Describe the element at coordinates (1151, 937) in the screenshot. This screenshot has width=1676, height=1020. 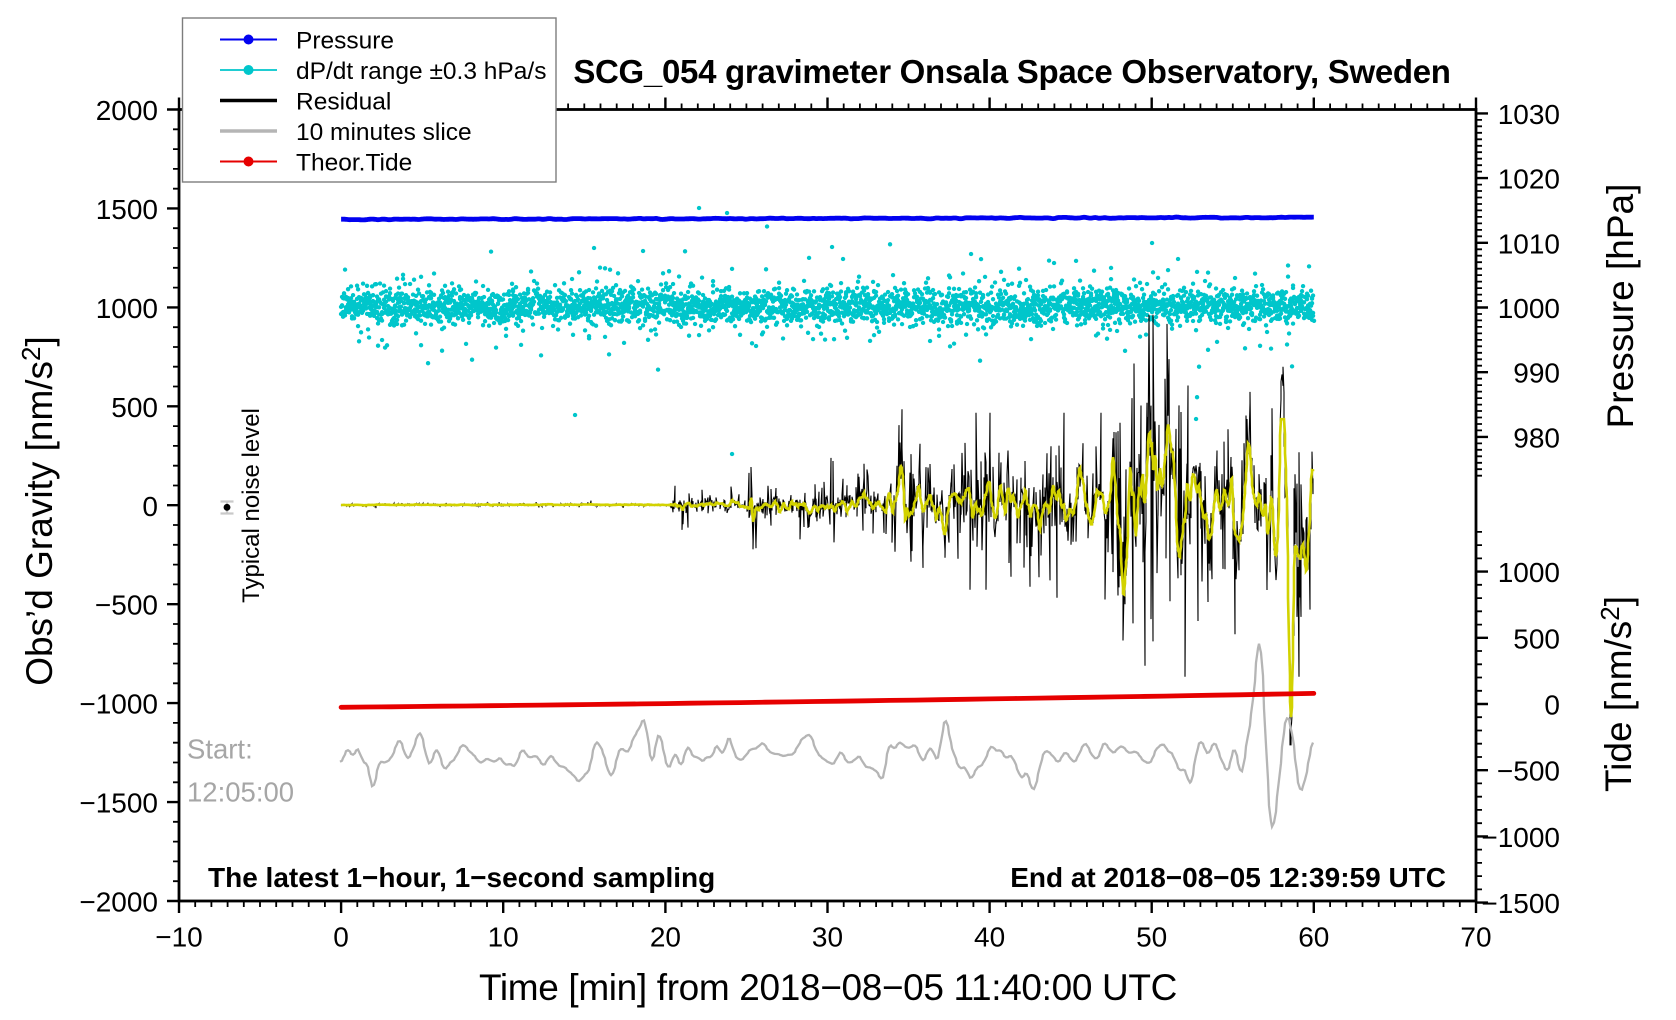
I see `svg-text: 50` at that location.